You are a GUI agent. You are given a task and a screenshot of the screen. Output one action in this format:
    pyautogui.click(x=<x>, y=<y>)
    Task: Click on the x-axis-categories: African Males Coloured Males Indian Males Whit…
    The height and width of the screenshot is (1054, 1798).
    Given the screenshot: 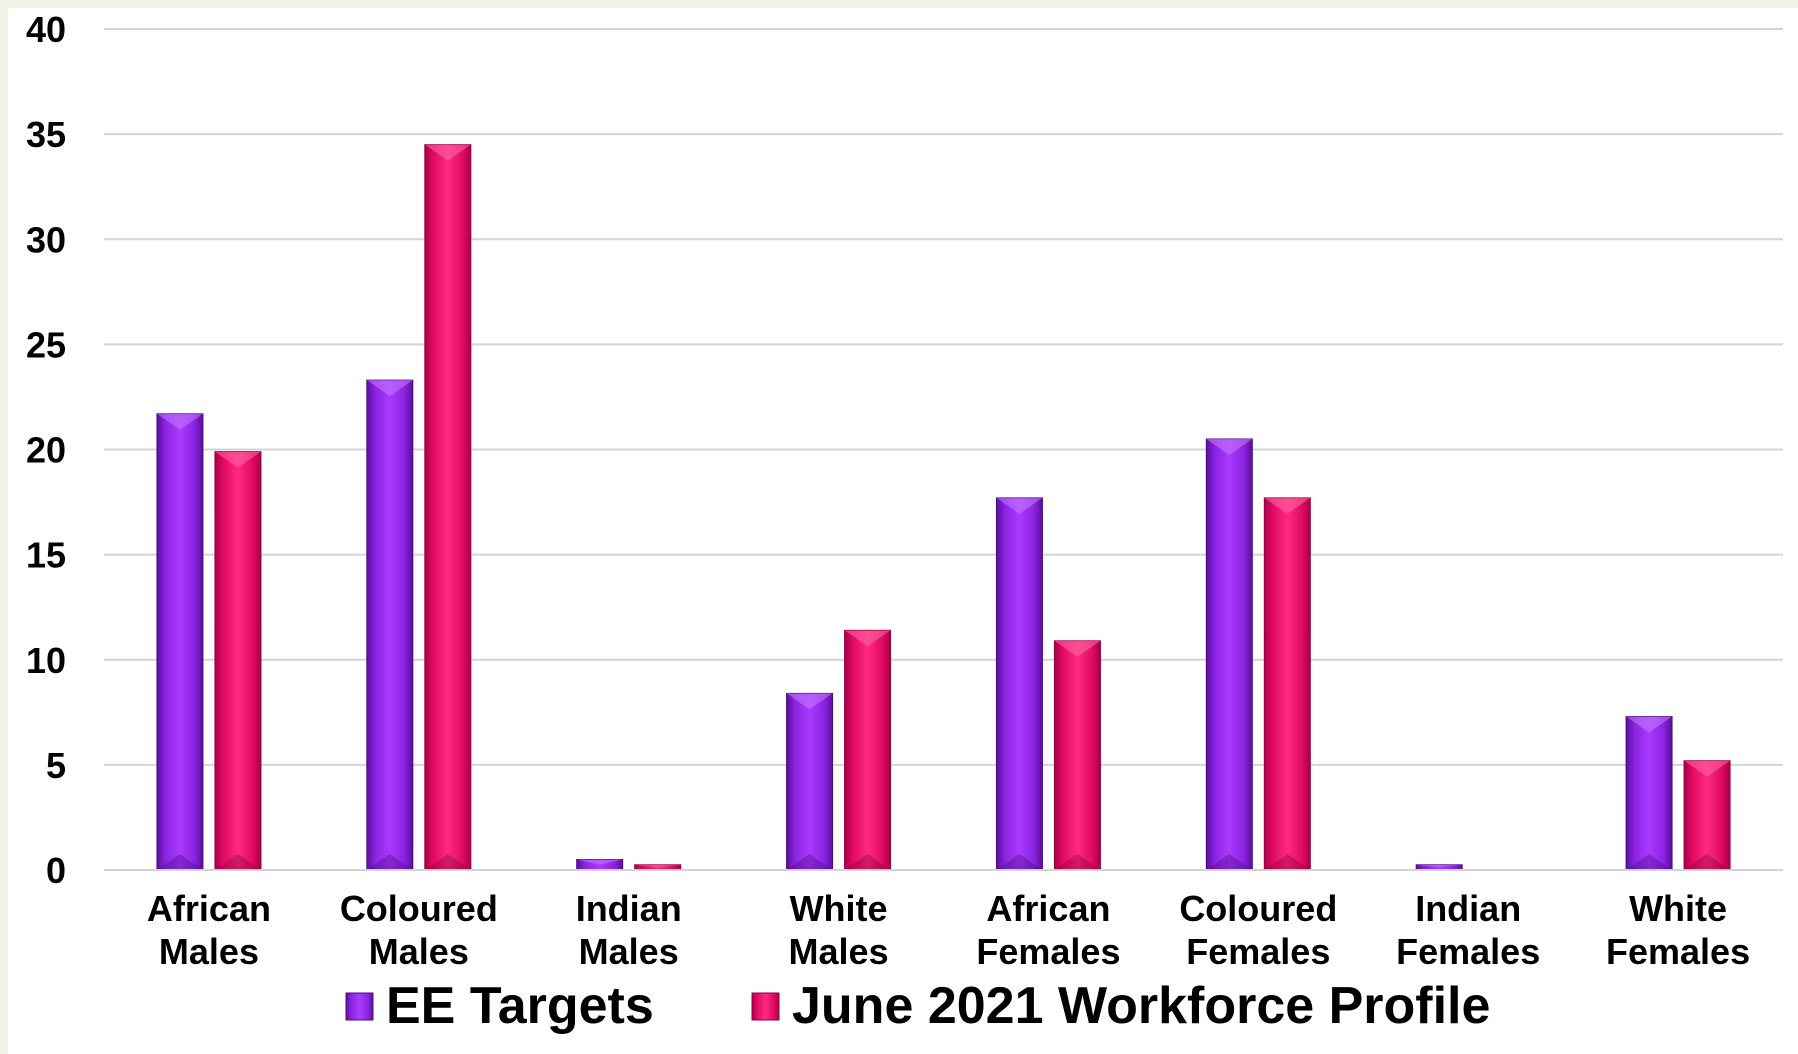 What is the action you would take?
    pyautogui.click(x=948, y=930)
    